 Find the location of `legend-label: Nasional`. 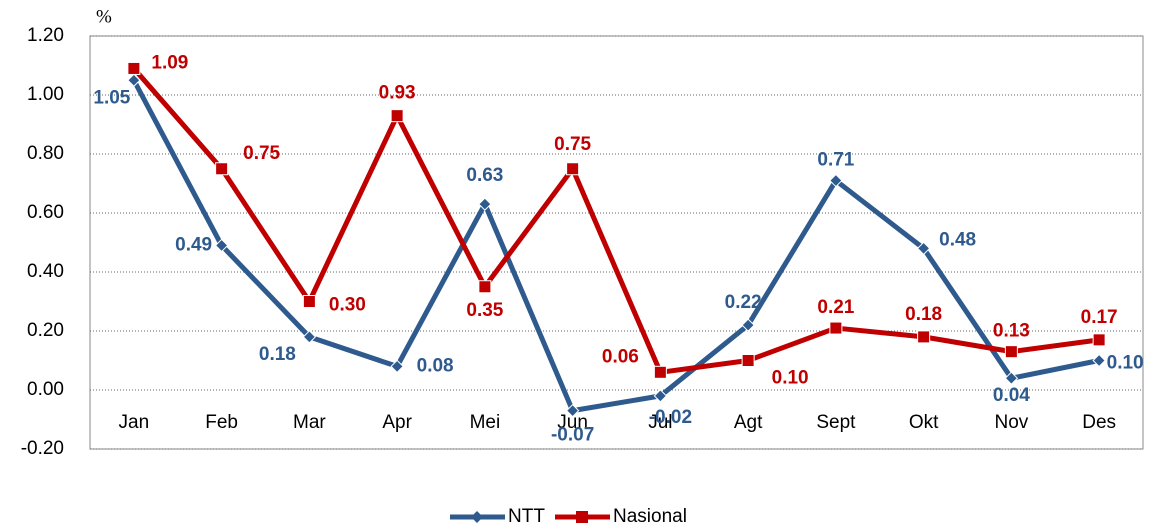

legend-label: Nasional is located at coordinates (650, 516).